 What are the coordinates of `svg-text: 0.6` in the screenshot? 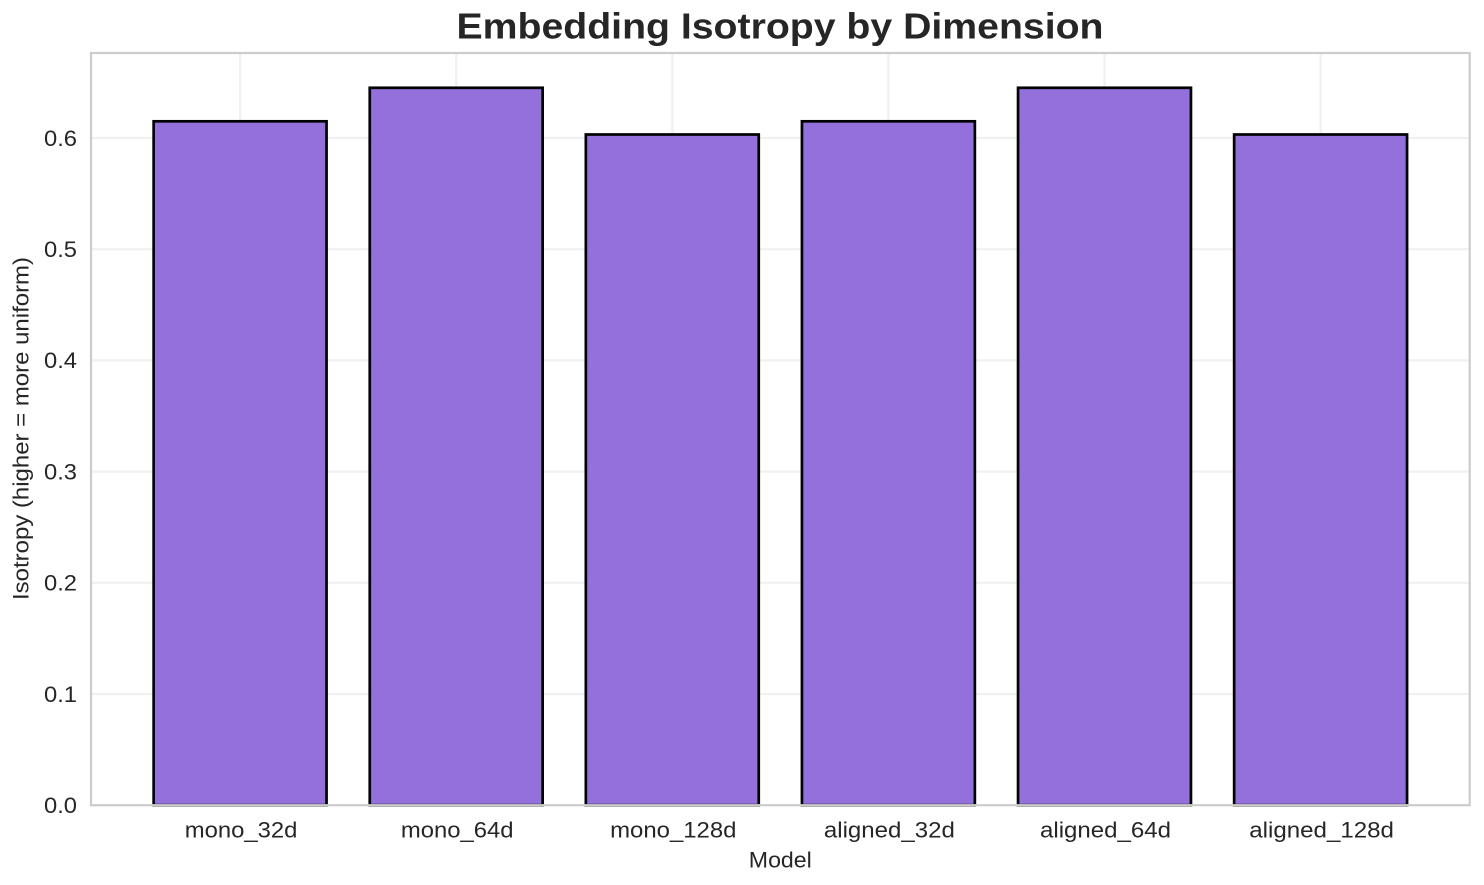 It's located at (60, 138).